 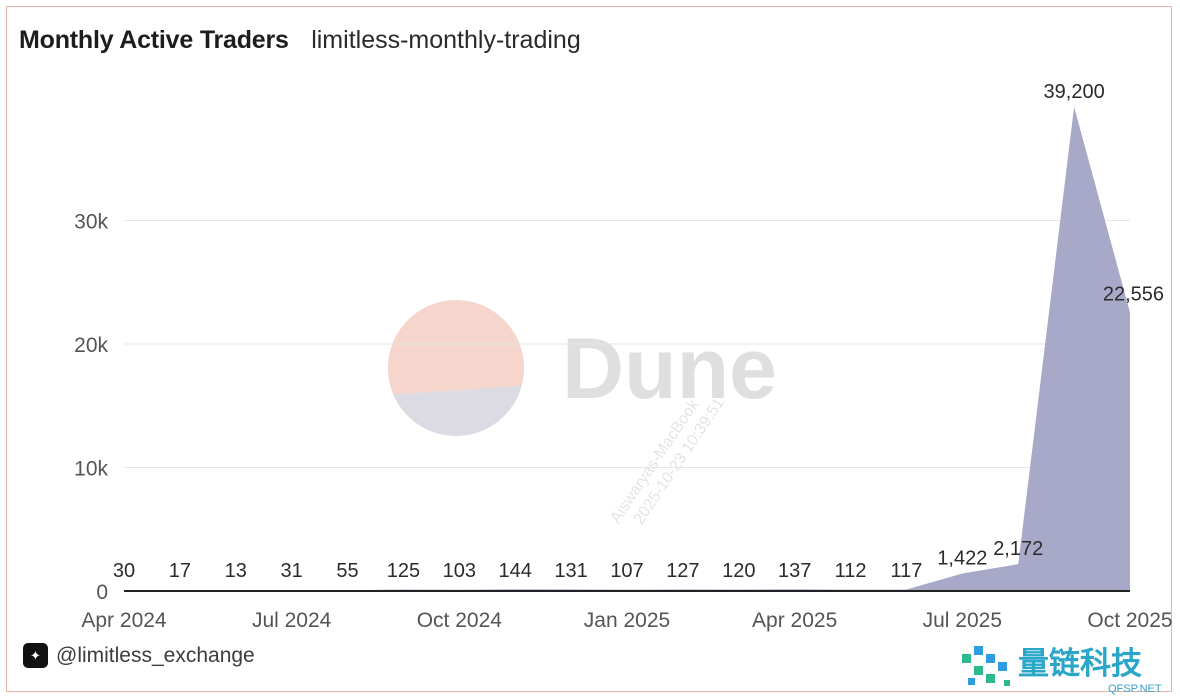 I want to click on data-label: 120, so click(x=738, y=571).